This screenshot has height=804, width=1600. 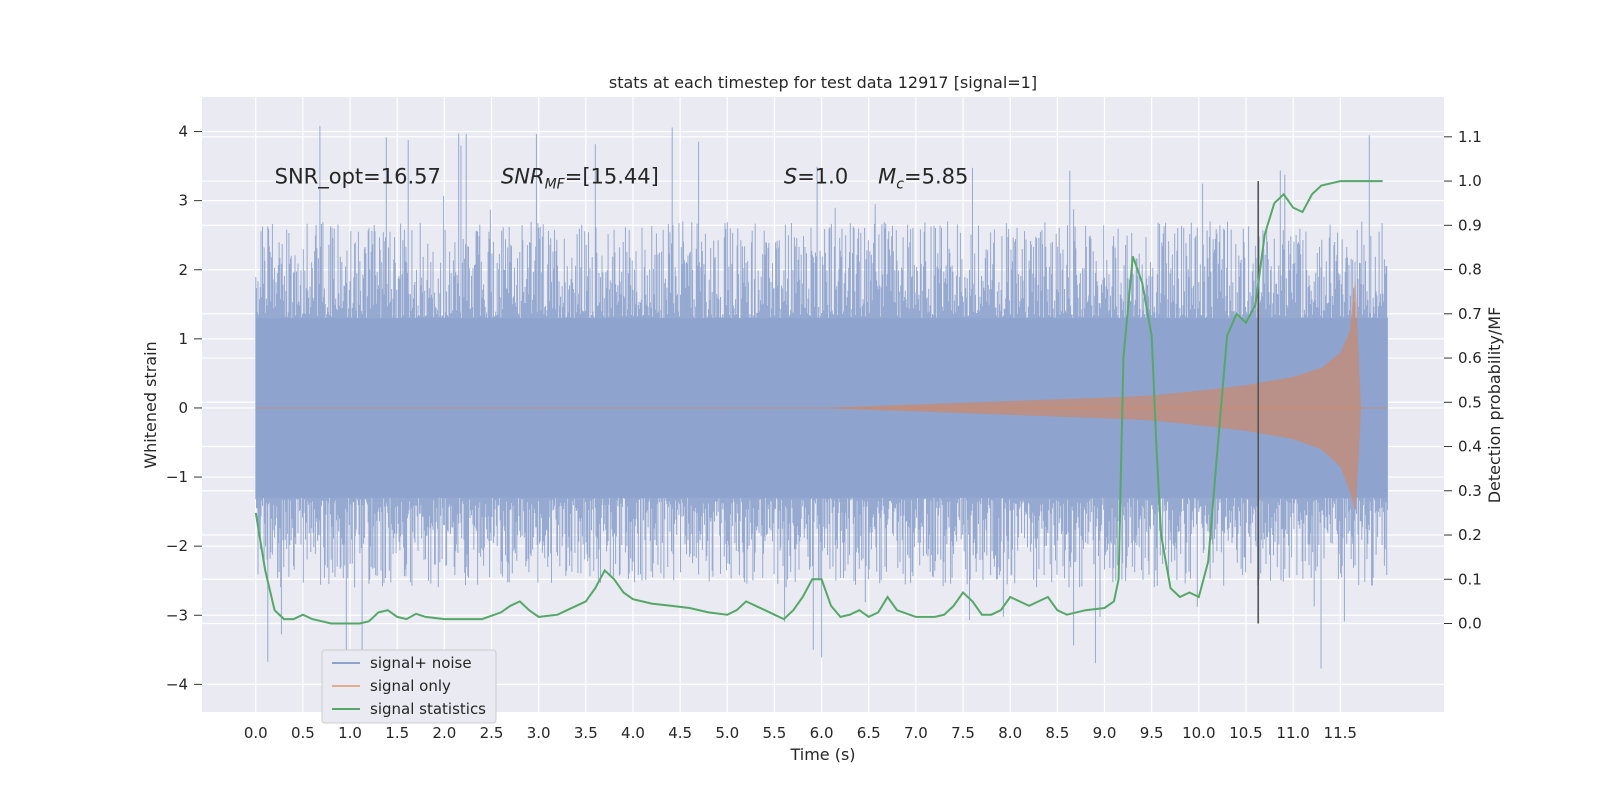 I want to click on y2-tick-label: 1.1, so click(x=1470, y=137).